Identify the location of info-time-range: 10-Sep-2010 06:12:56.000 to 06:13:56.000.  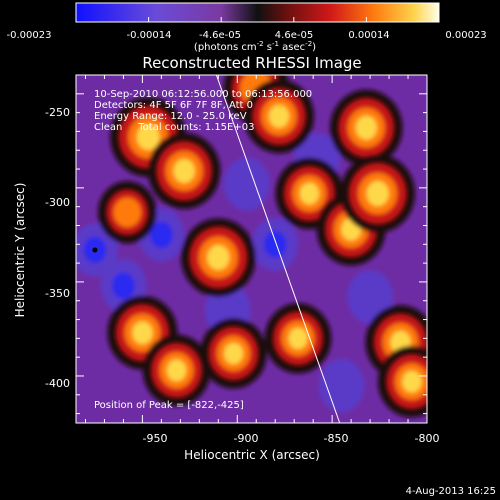
(203, 94).